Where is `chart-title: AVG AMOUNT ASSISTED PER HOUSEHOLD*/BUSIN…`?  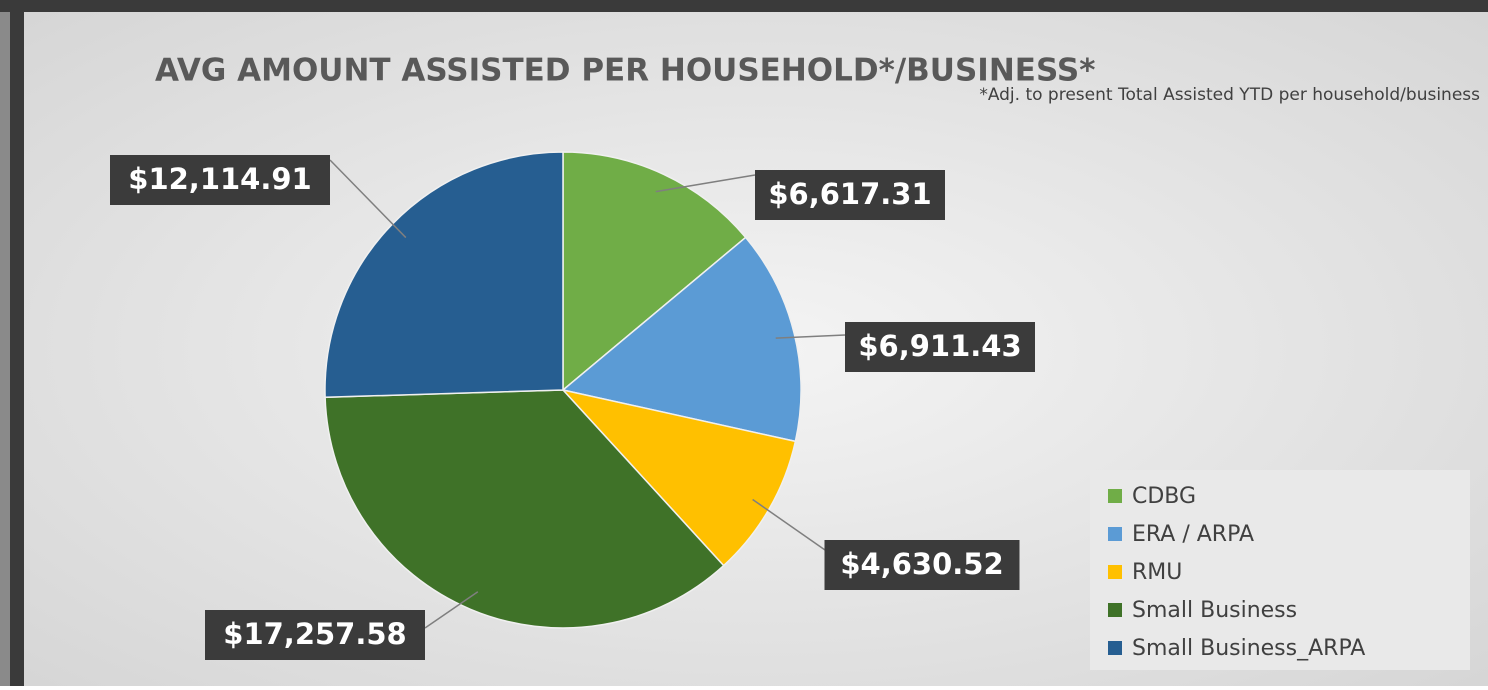 chart-title: AVG AMOUNT ASSISTED PER HOUSEHOLD*/BUSIN… is located at coordinates (625, 71).